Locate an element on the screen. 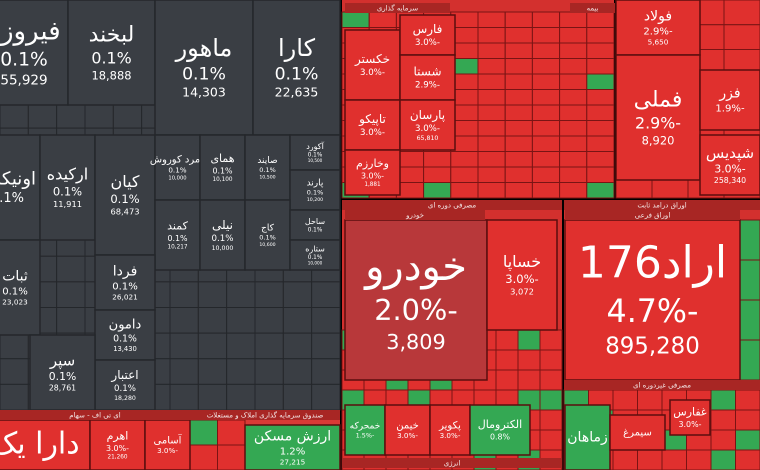 This screenshot has height=470, width=760. tile-value: 55,929 is located at coordinates (23, 80).